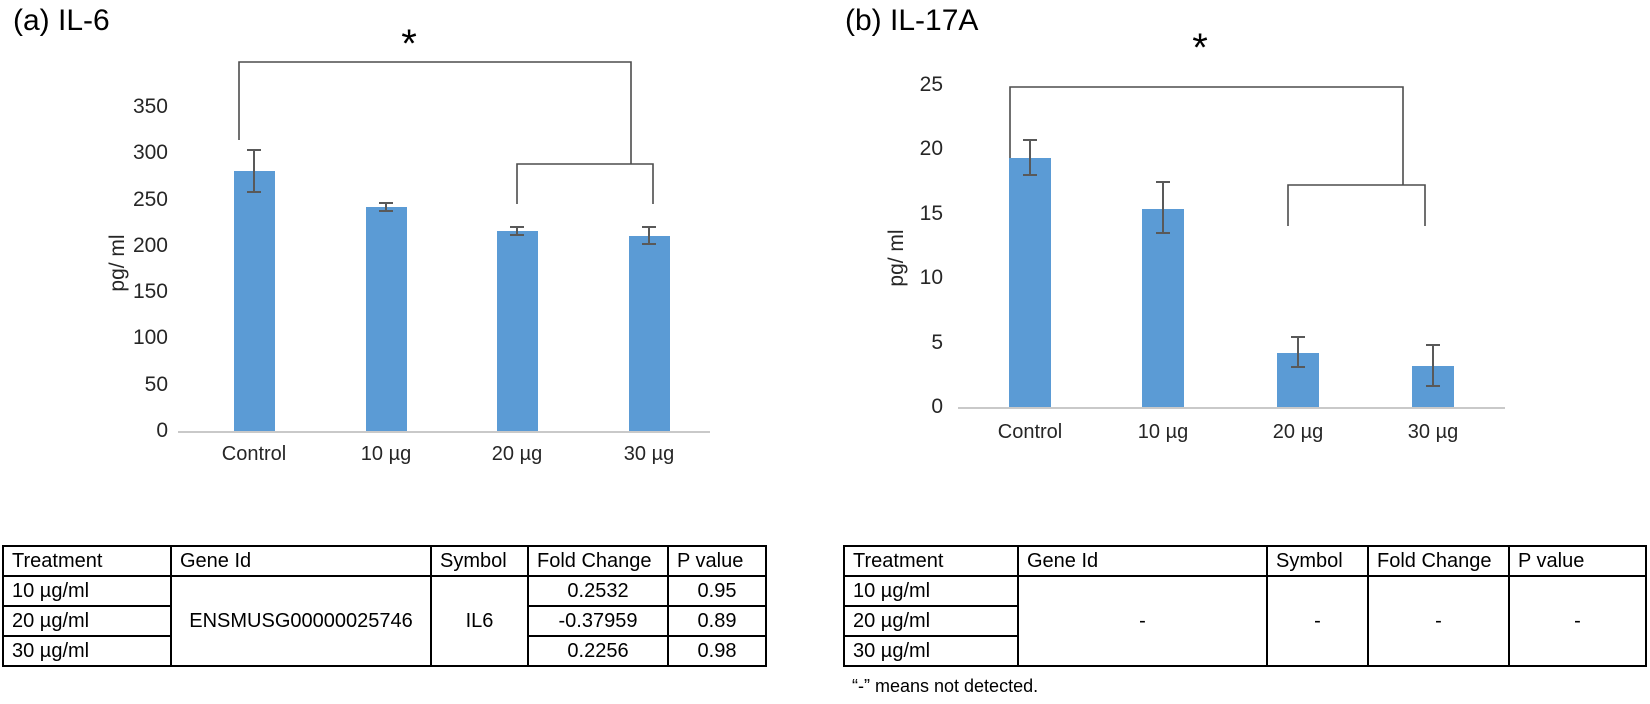 The height and width of the screenshot is (704, 1650). What do you see at coordinates (598, 621) in the screenshot?
I see `fold-change-cell: -0.37959` at bounding box center [598, 621].